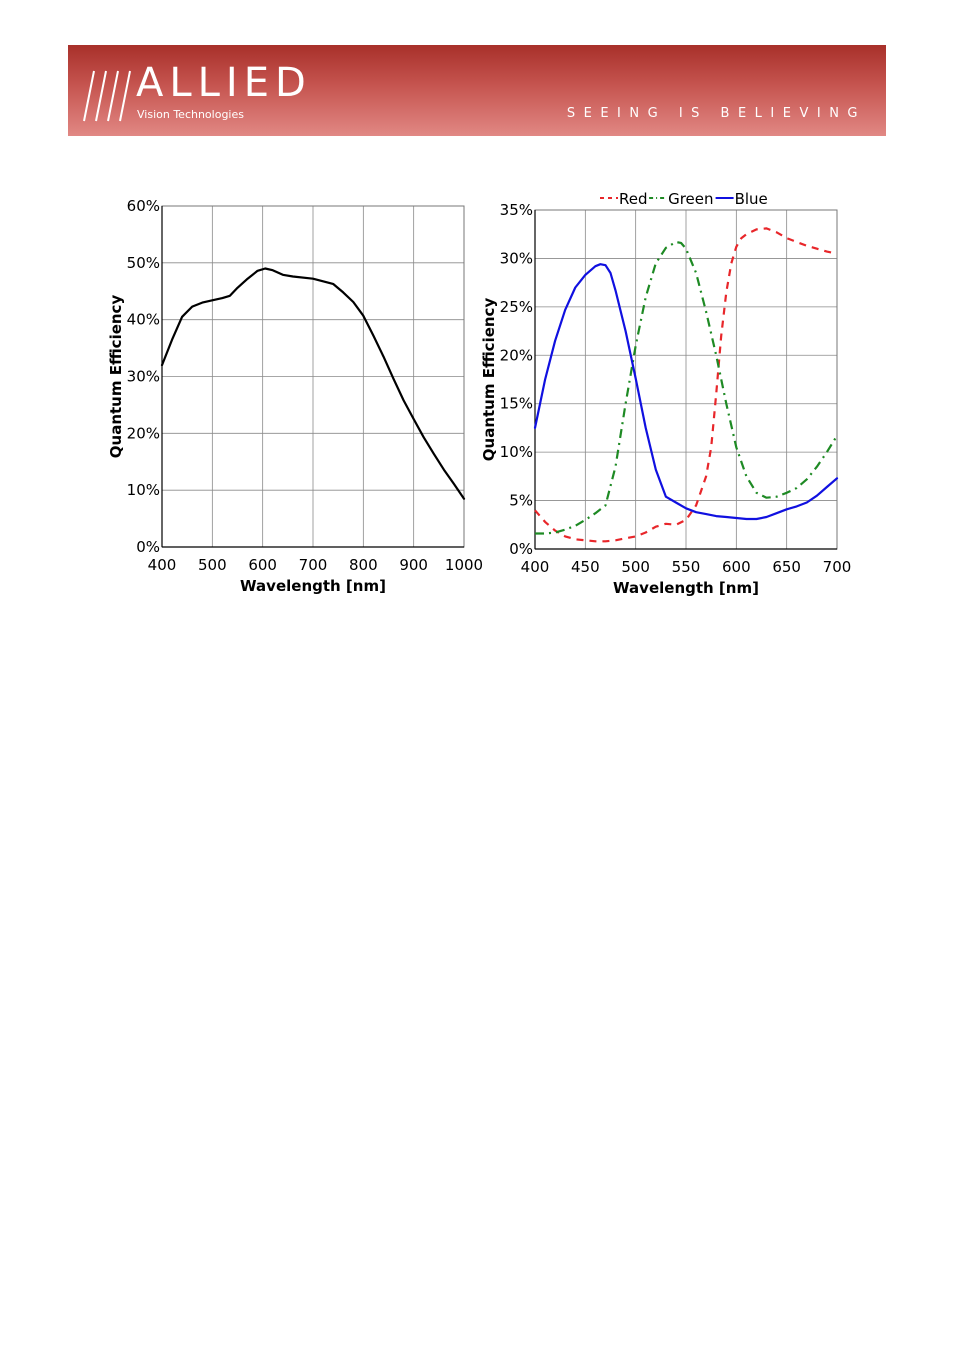  Describe the element at coordinates (716, 113) in the screenshot. I see `tagline: SEEING IS BELIEVING` at that location.